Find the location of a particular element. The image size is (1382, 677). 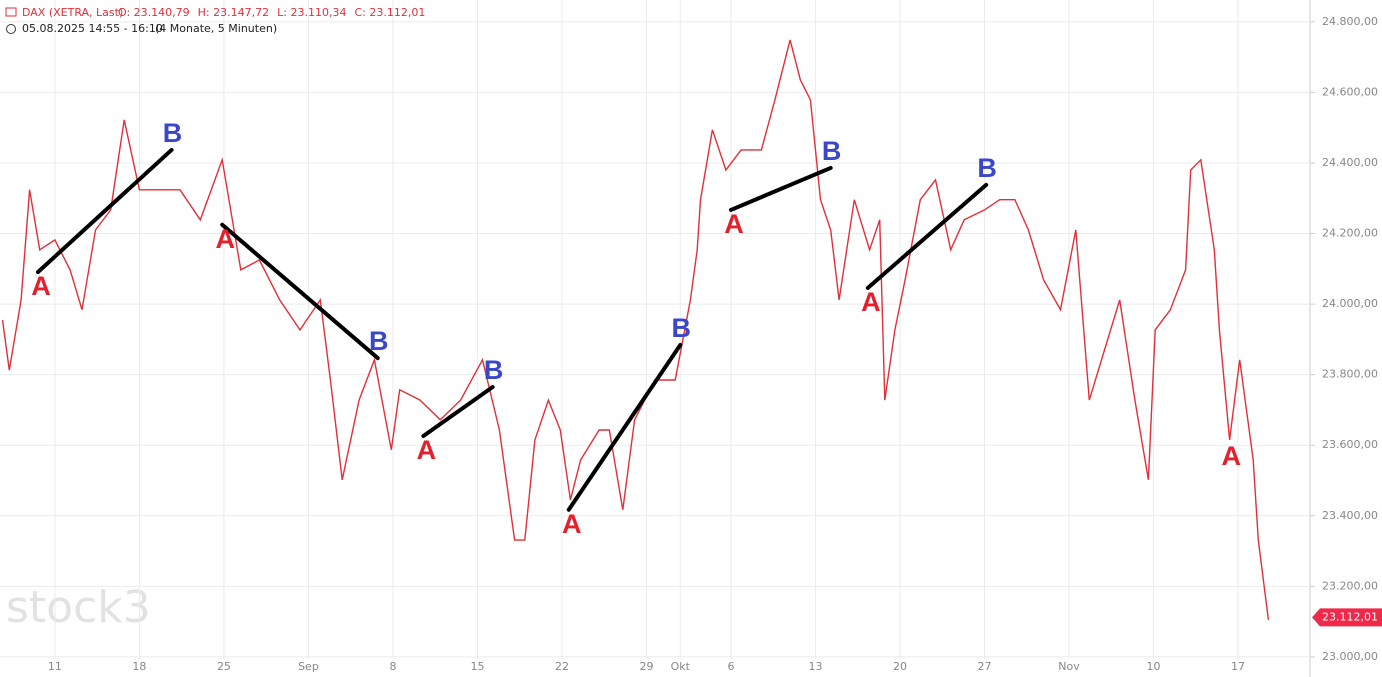

last-price-label: 23.112,01 is located at coordinates (1350, 616).